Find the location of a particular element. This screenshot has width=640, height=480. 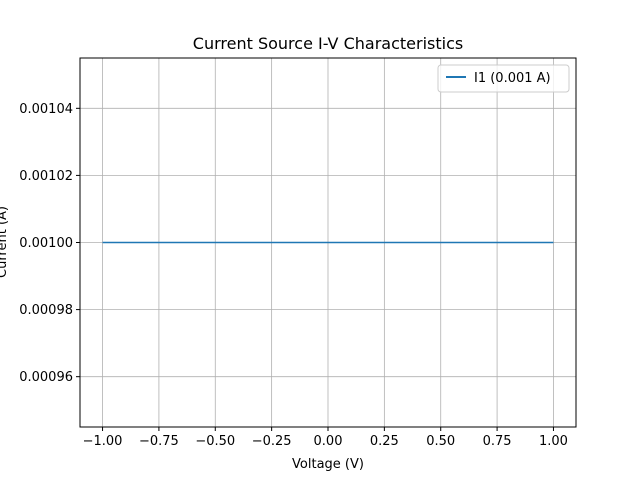

y-axis-ticks: 0.00096 0.00098 0.00100 0.00102 0.00104 is located at coordinates (49, 243).